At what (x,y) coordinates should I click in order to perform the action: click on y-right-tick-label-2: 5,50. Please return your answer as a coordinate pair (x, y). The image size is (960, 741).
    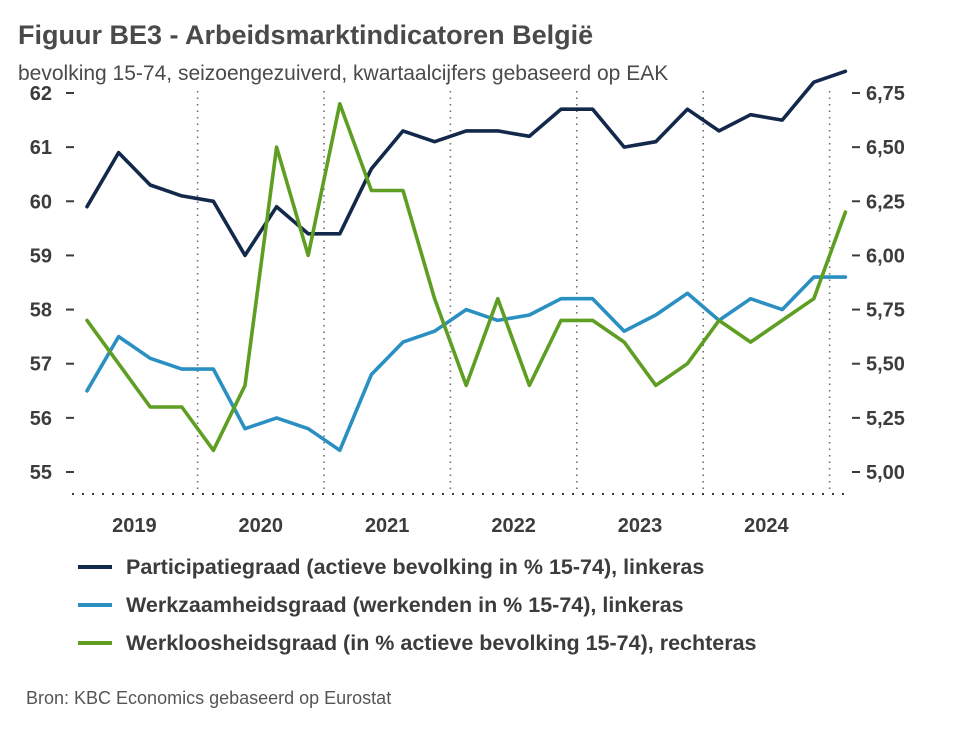
    Looking at the image, I should click on (885, 365).